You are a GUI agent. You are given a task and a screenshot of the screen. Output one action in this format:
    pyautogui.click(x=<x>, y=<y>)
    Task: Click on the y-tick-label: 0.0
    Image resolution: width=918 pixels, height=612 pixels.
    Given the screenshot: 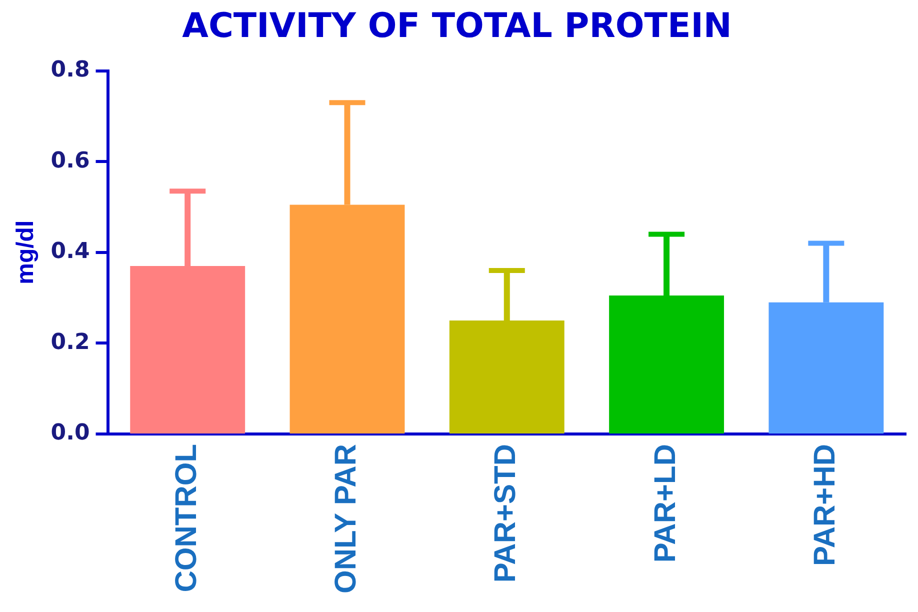 What is the action you would take?
    pyautogui.click(x=70, y=433)
    